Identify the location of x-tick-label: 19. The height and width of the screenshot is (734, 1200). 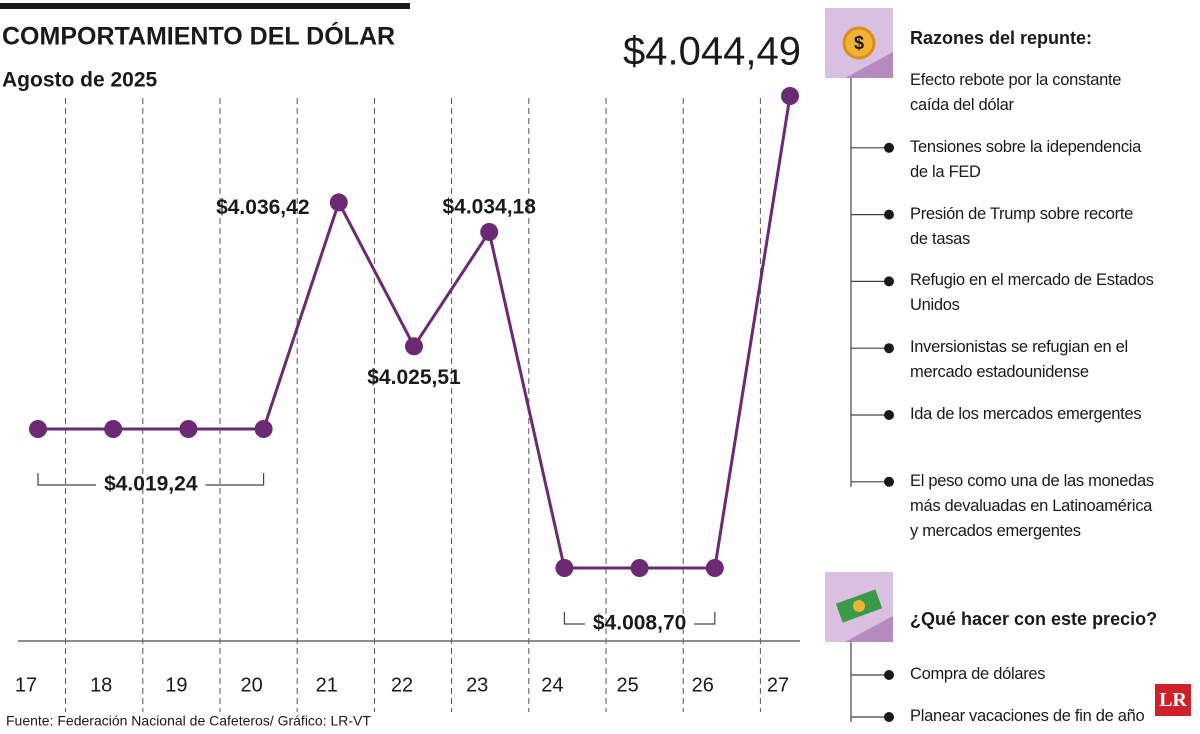
(176, 685).